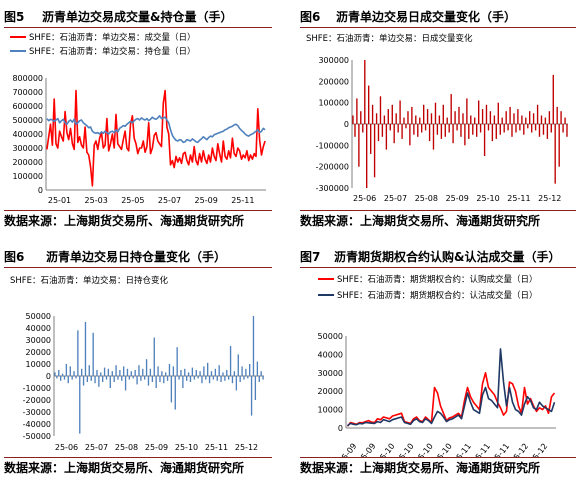  Describe the element at coordinates (437, 295) in the screenshot. I see `legend-label: SHFE：石油沥青：期货期权合约：认沽成交量（日）` at that location.